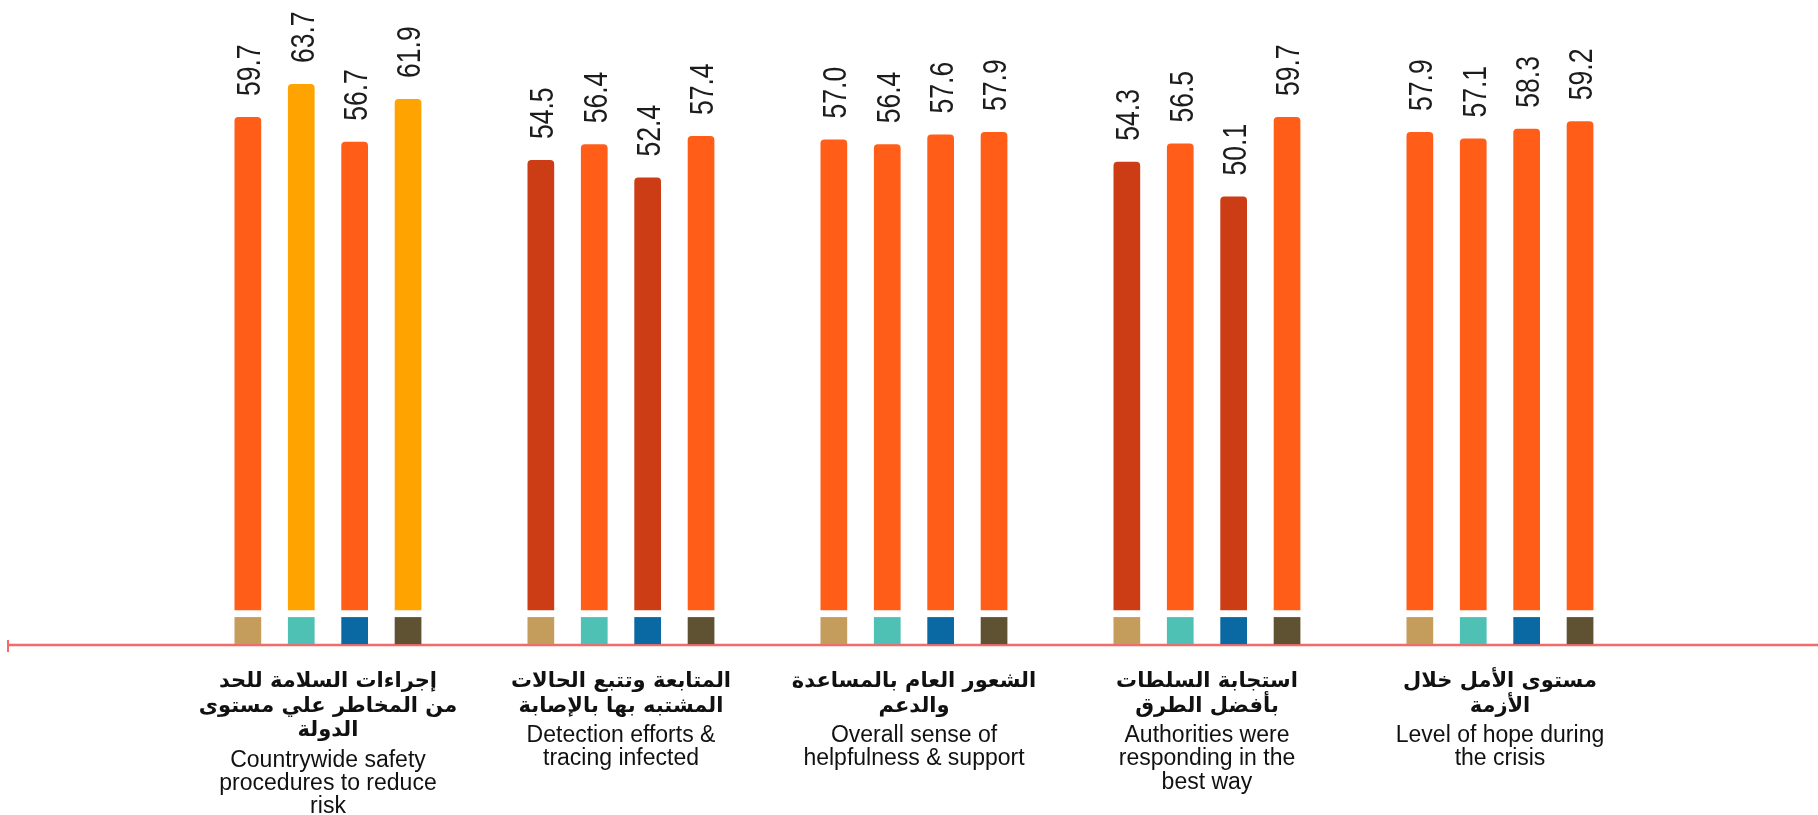 This screenshot has height=815, width=1818. I want to click on data-label: 50.1, so click(1233, 149).